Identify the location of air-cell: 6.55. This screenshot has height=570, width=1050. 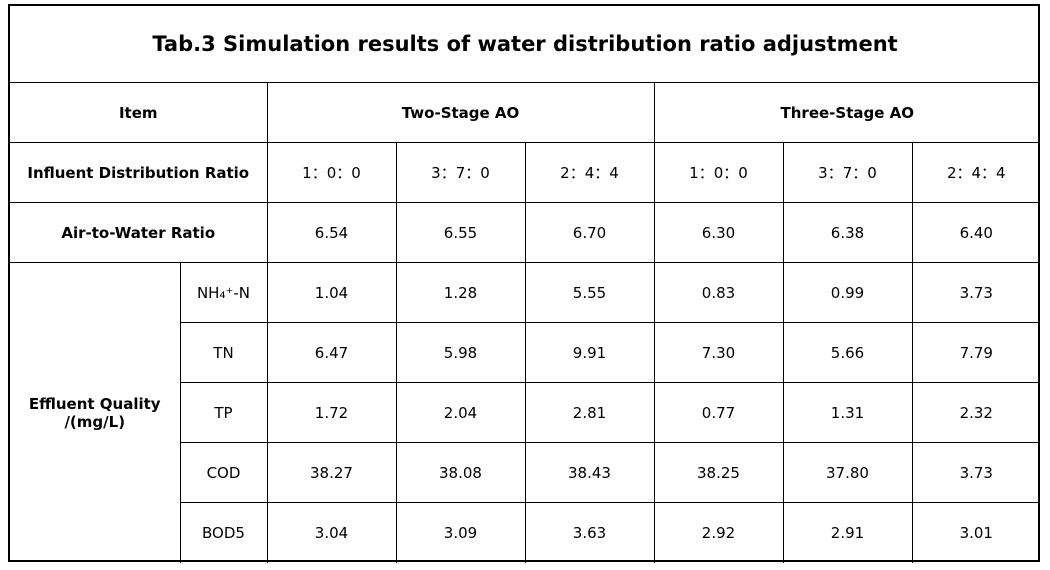
(460, 232).